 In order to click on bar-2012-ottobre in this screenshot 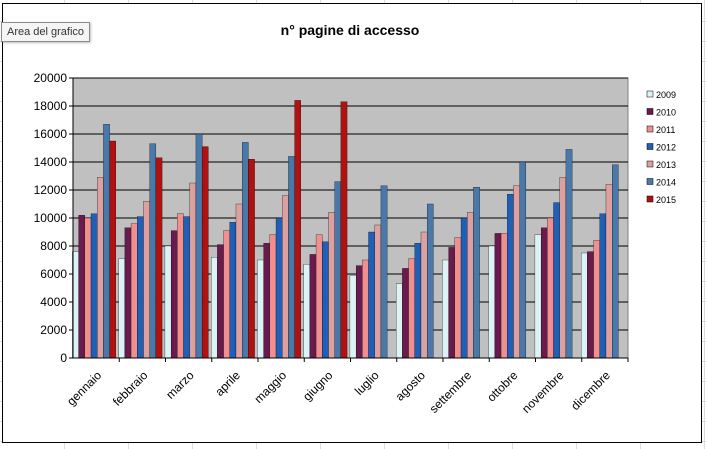, I will do `click(510, 276)`.